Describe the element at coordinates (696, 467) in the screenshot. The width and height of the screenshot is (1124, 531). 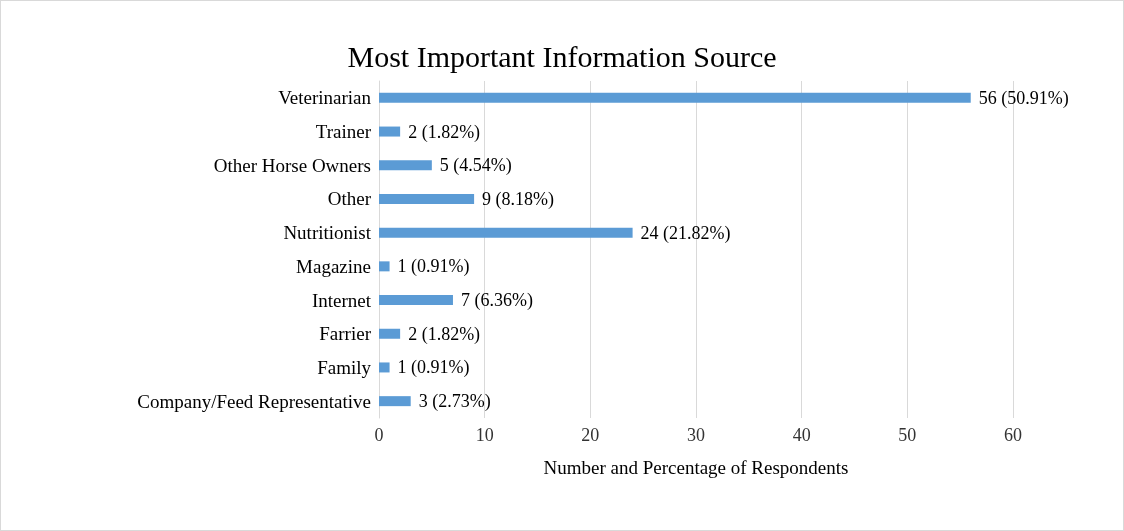
I see `x-axis-title: Number and Percentage of Respondents` at that location.